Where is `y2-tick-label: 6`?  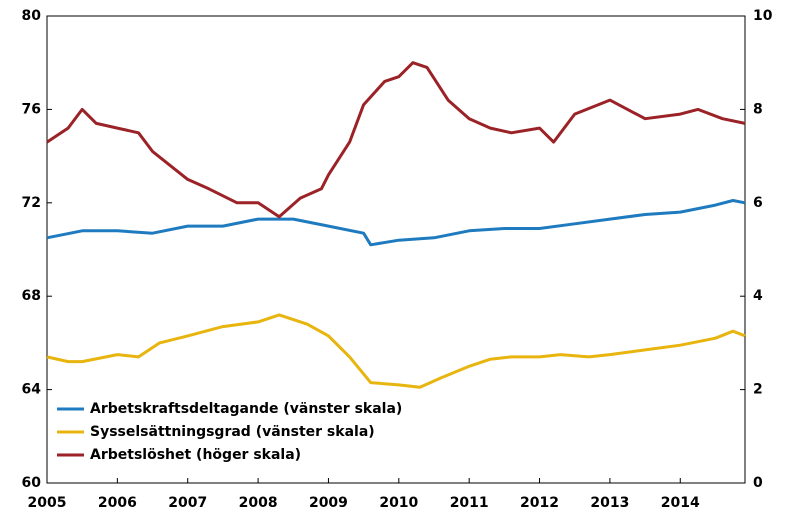
y2-tick-label: 6 is located at coordinates (758, 203).